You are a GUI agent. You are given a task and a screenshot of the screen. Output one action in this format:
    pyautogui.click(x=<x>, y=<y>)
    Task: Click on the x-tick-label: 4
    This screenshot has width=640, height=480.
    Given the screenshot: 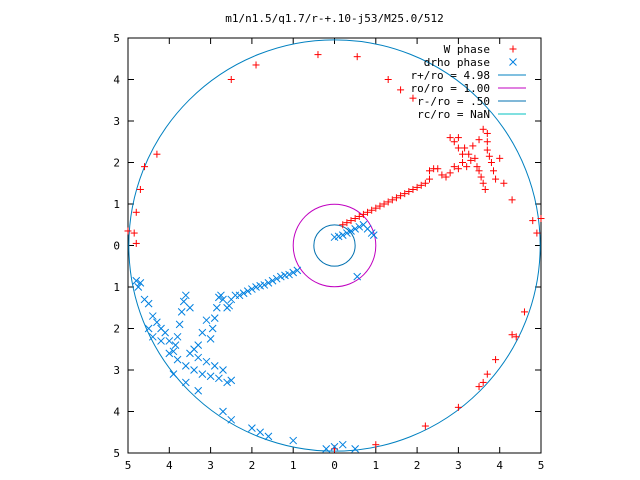 What is the action you would take?
    pyautogui.click(x=169, y=465)
    